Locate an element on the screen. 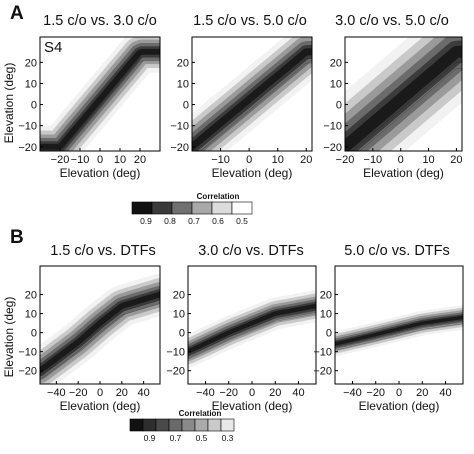 The height and width of the screenshot is (454, 474). panel-b2-title: 3.0 c/o vs. DTFs is located at coordinates (251, 251).